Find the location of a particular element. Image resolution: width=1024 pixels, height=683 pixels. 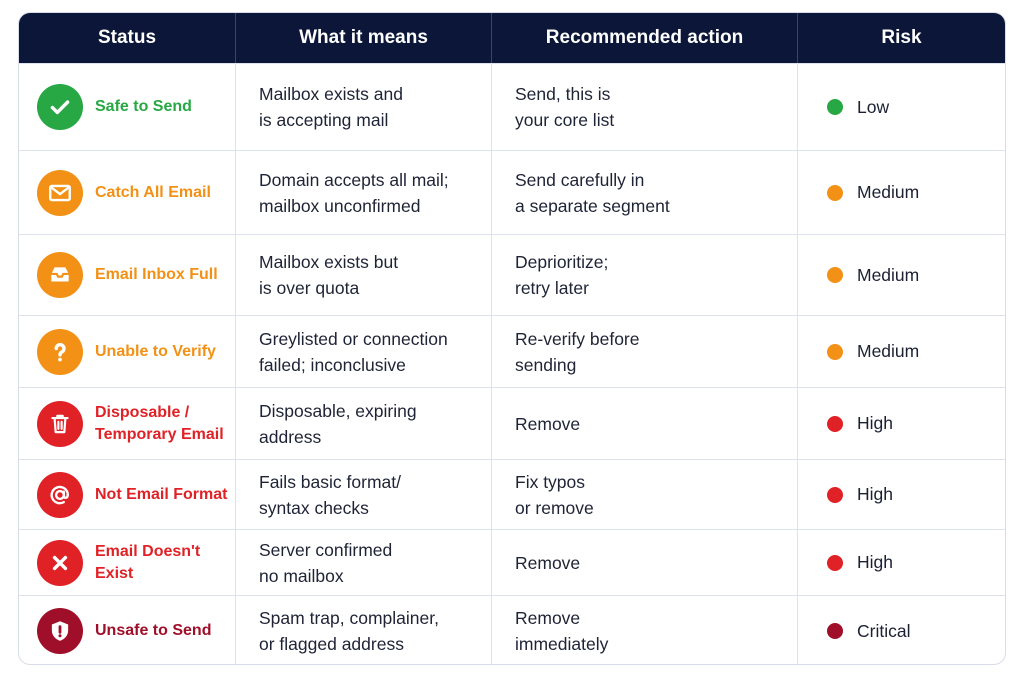

meaning-cell: Disposable, expiring address is located at coordinates (364, 423).